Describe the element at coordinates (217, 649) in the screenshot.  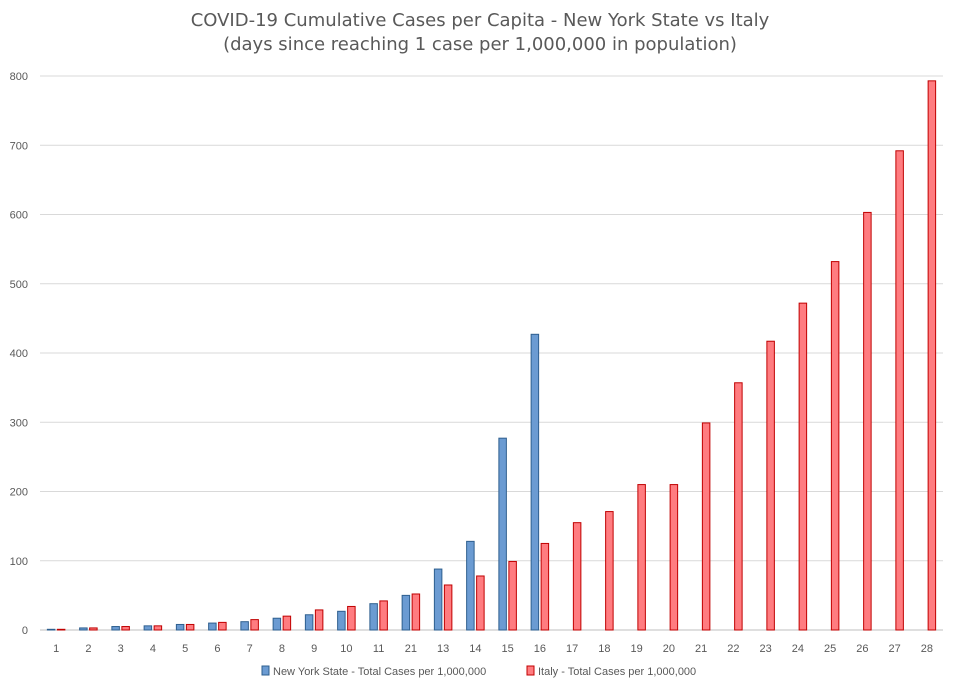
I see `x-tick-label: 6` at that location.